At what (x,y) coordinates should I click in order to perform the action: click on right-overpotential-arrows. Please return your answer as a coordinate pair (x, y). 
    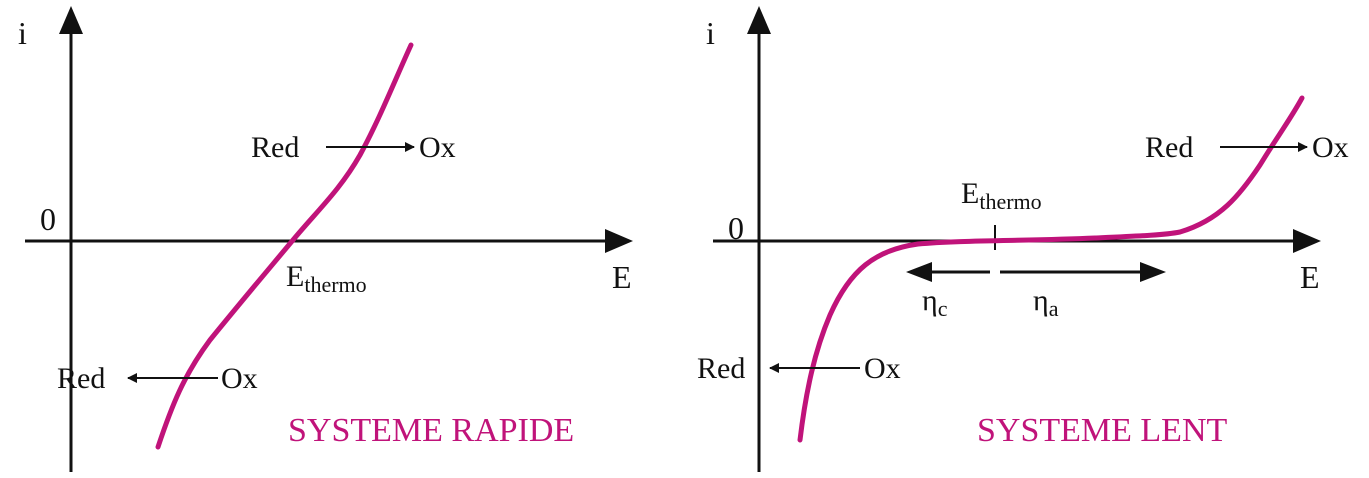
    Looking at the image, I should click on (1036, 272).